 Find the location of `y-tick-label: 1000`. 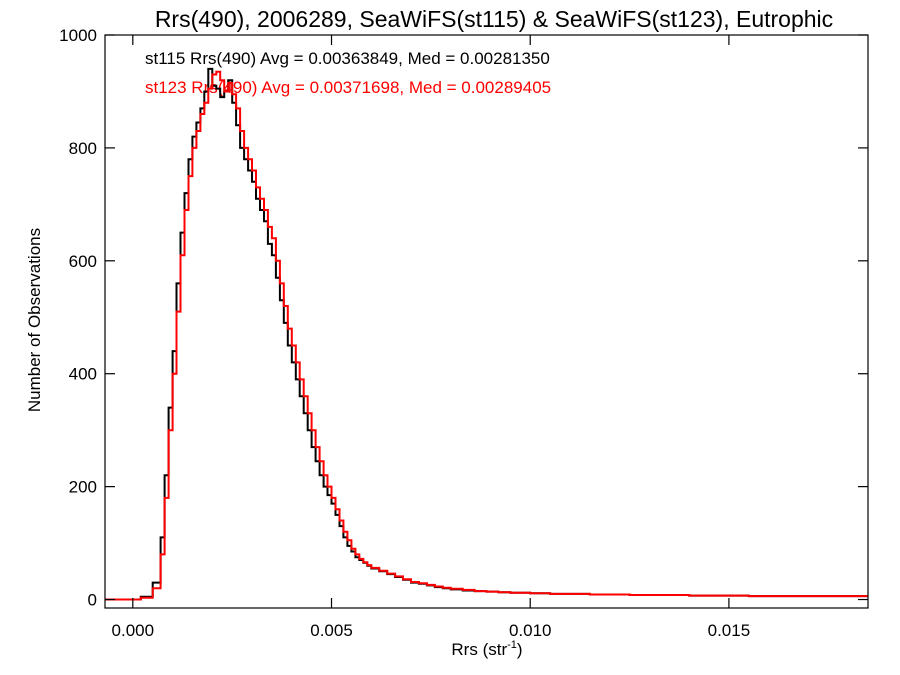

y-tick-label: 1000 is located at coordinates (78, 35).